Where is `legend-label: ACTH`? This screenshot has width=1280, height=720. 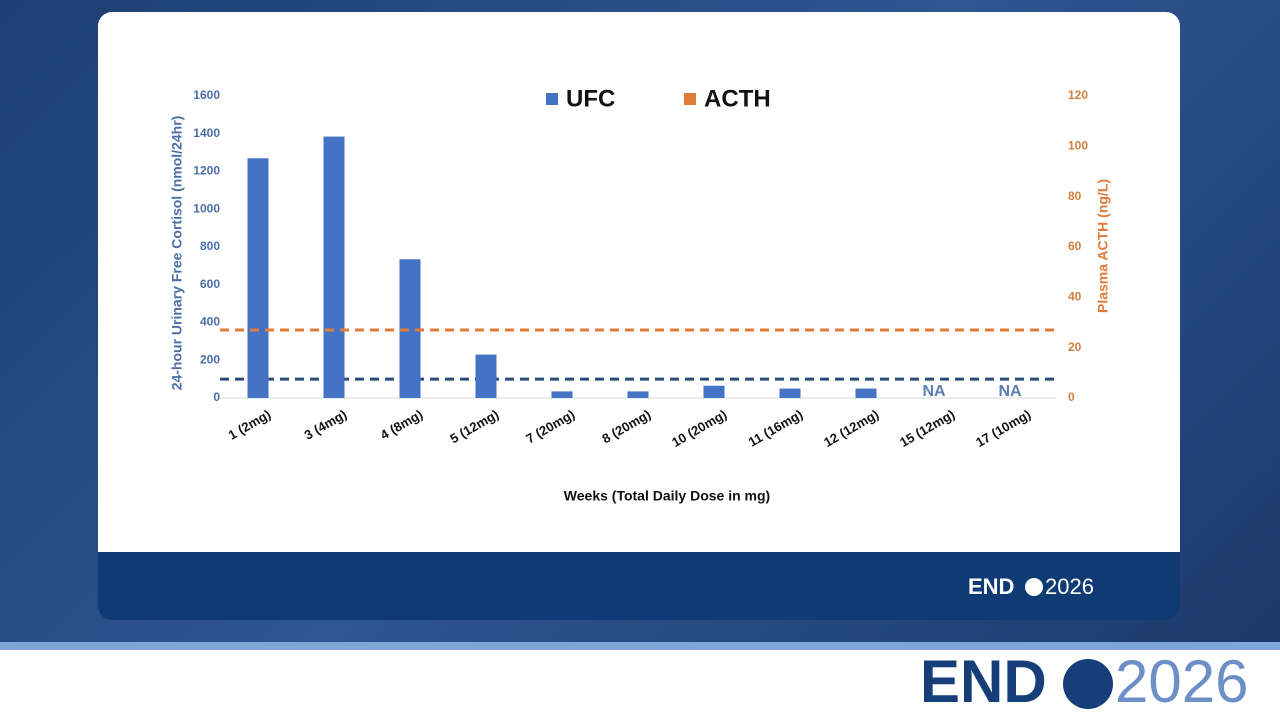
legend-label: ACTH is located at coordinates (737, 98).